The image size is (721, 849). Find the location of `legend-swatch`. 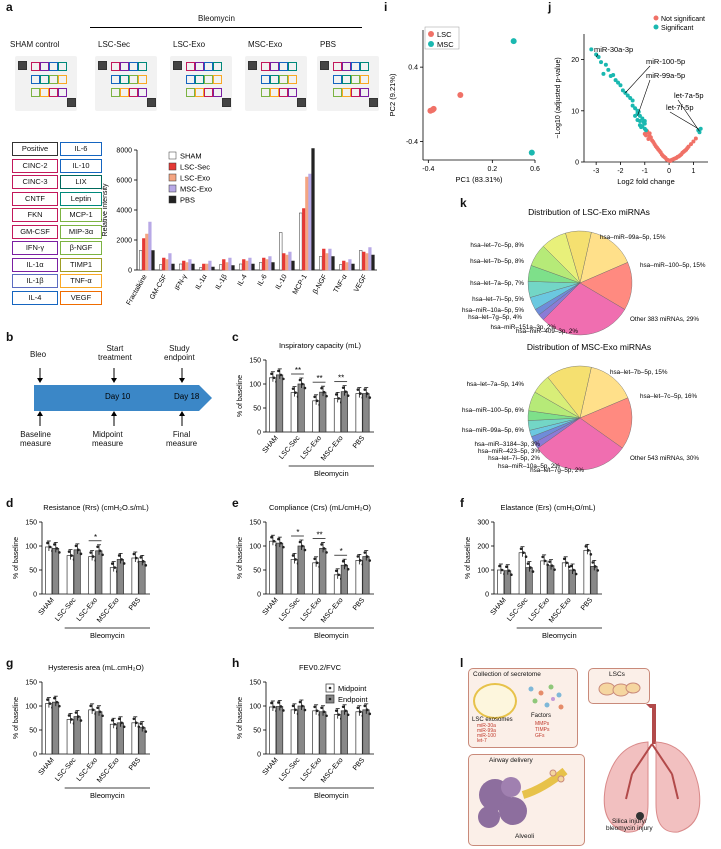

legend-swatch is located at coordinates (172, 177).